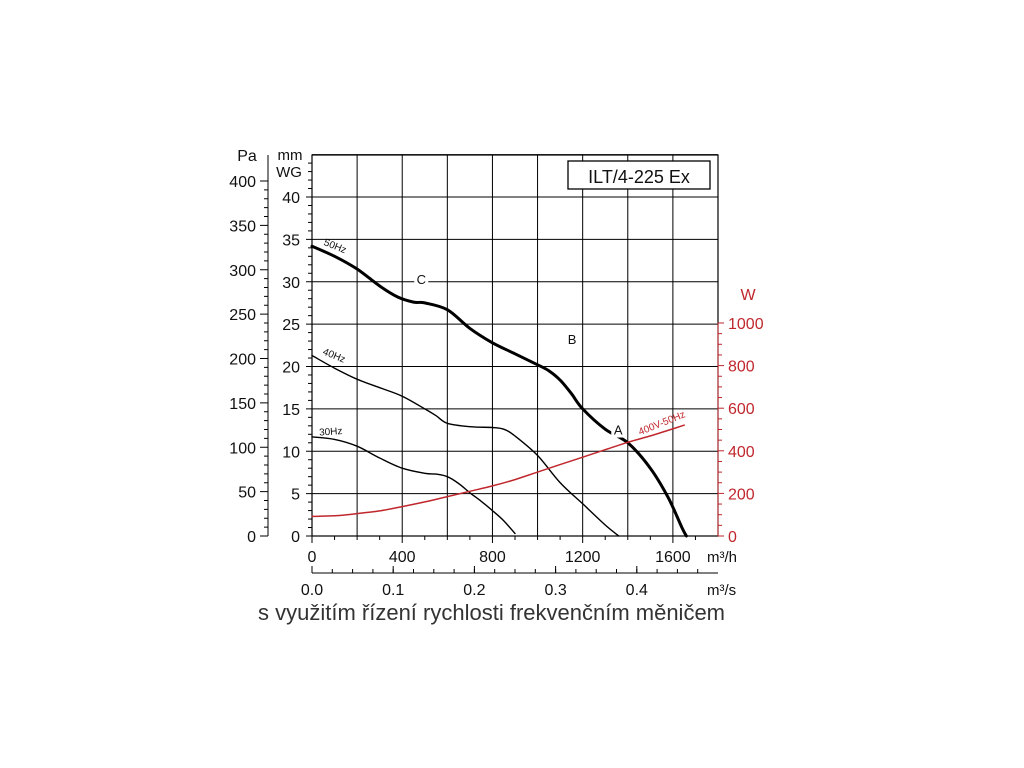 The width and height of the screenshot is (1024, 768). What do you see at coordinates (732, 537) in the screenshot?
I see `power-tick-label: 0` at bounding box center [732, 537].